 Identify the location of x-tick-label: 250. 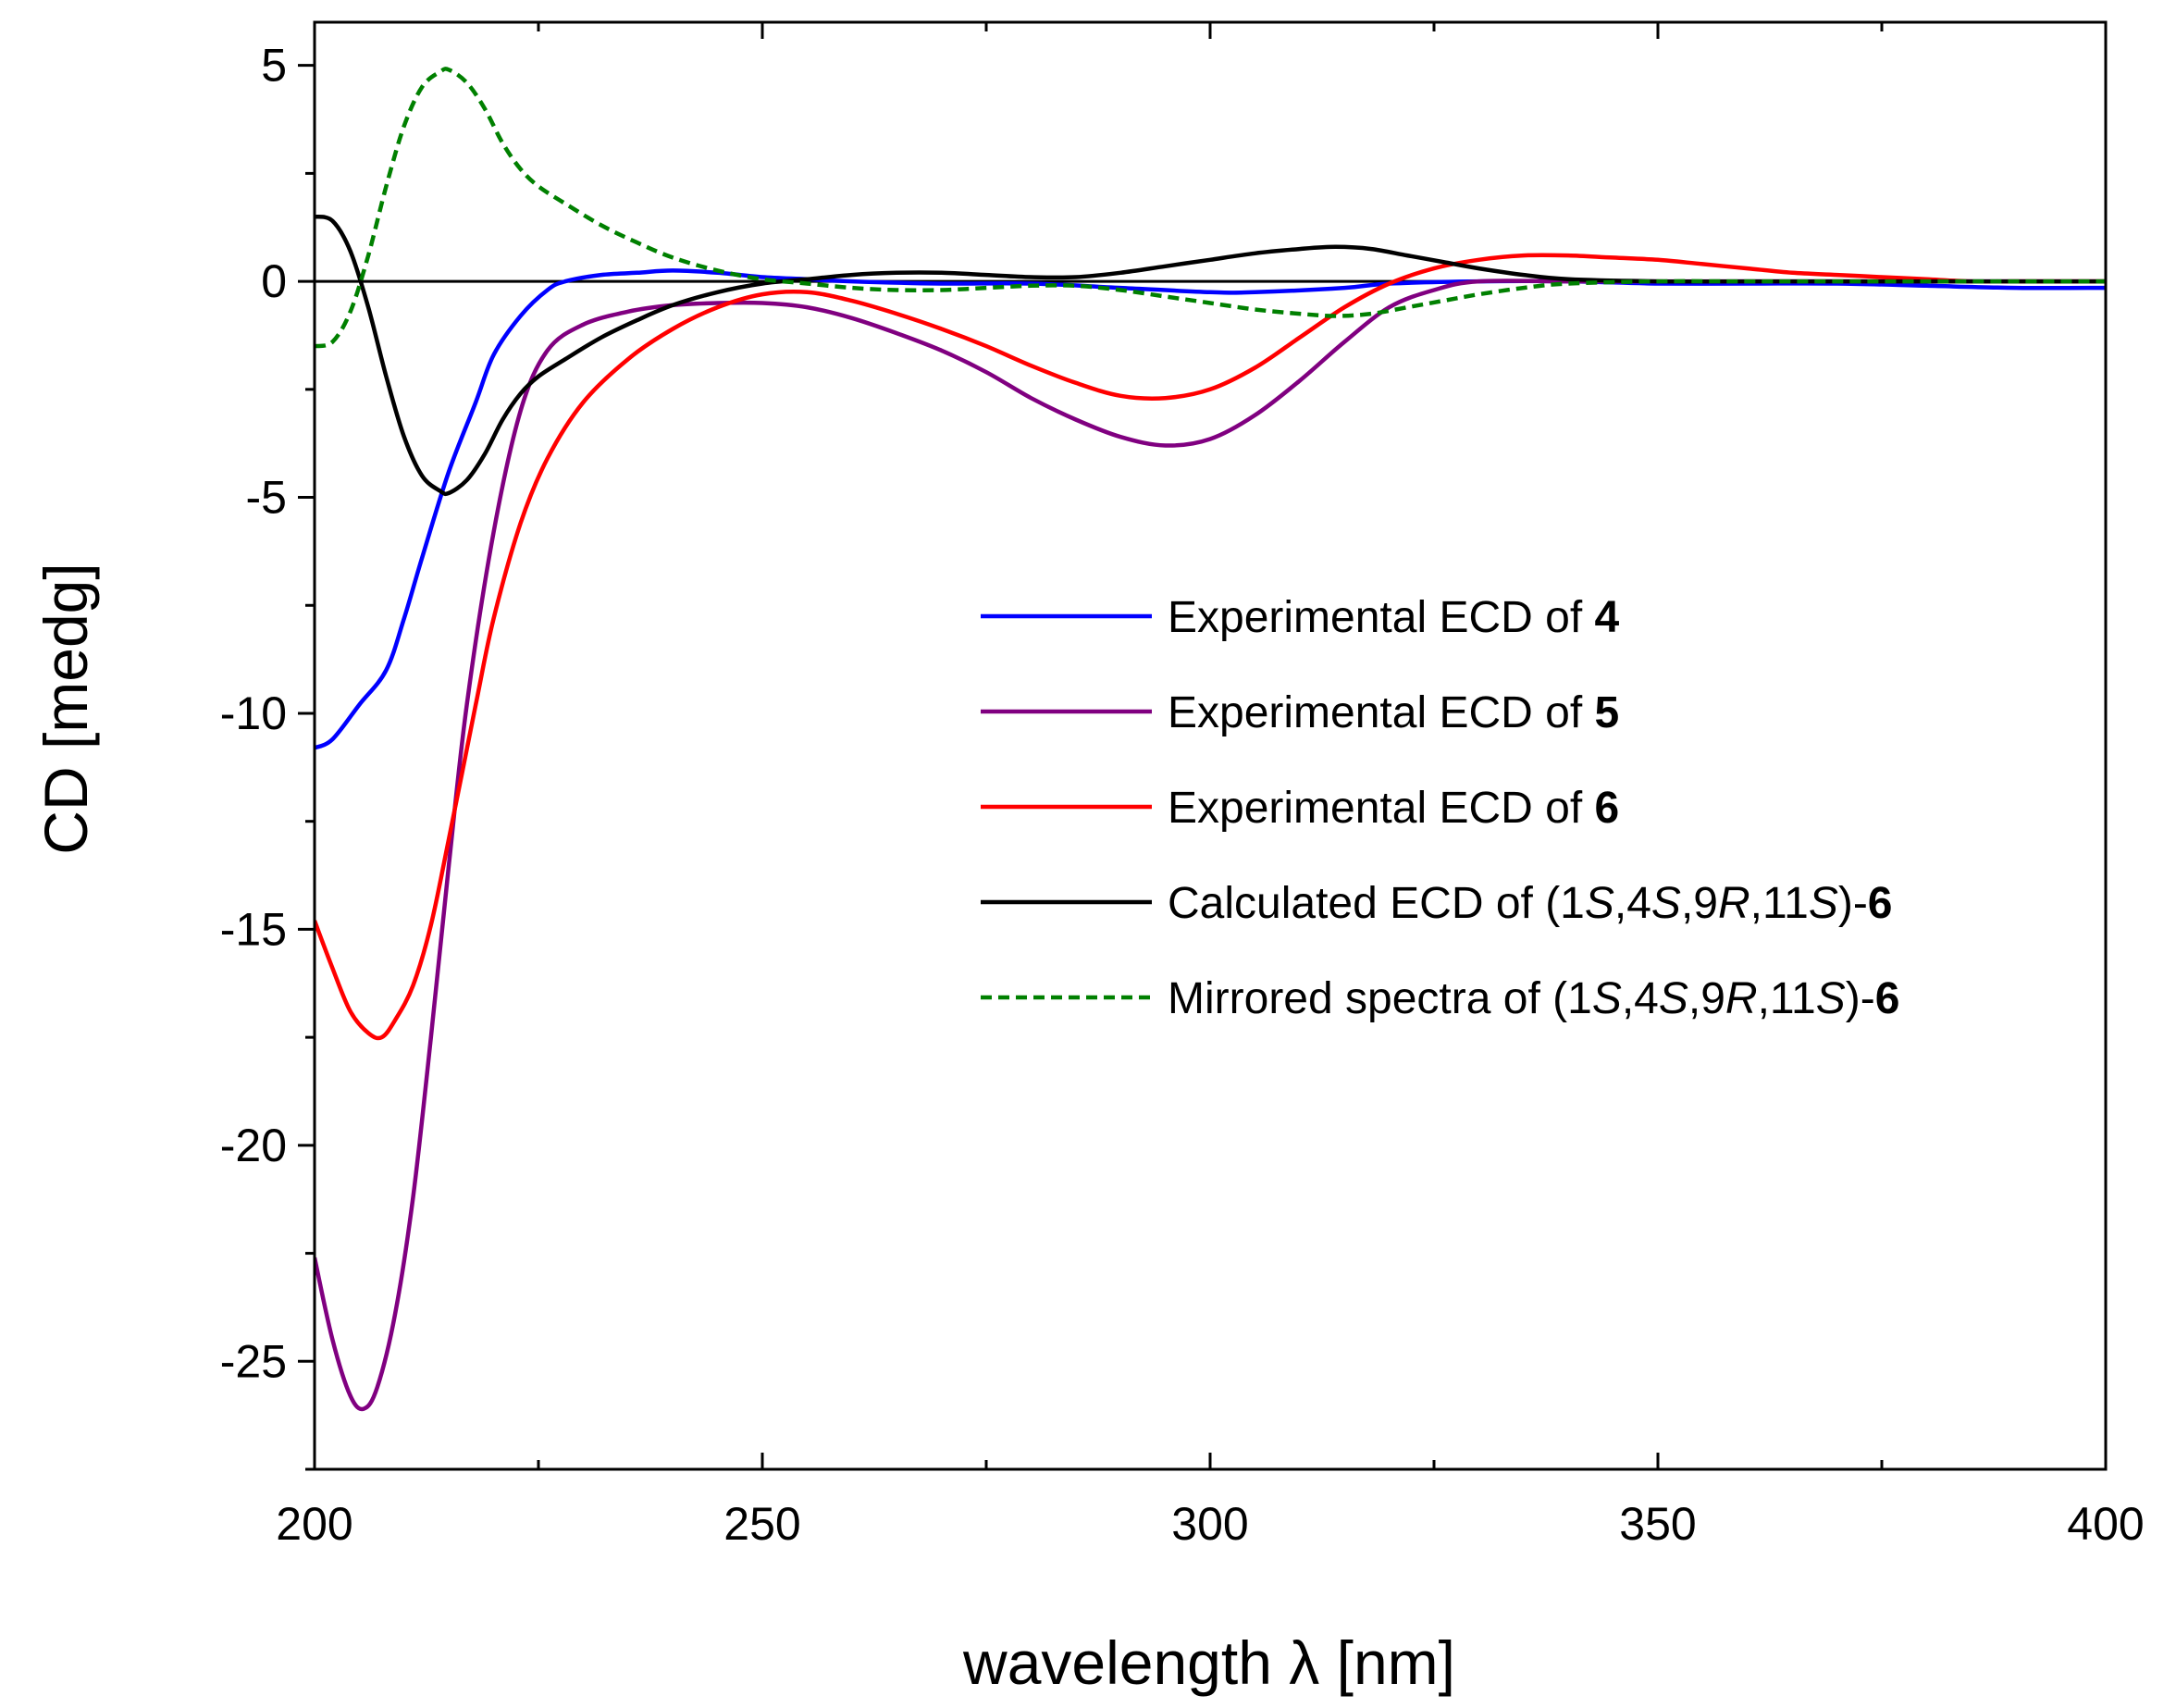
(761, 1524).